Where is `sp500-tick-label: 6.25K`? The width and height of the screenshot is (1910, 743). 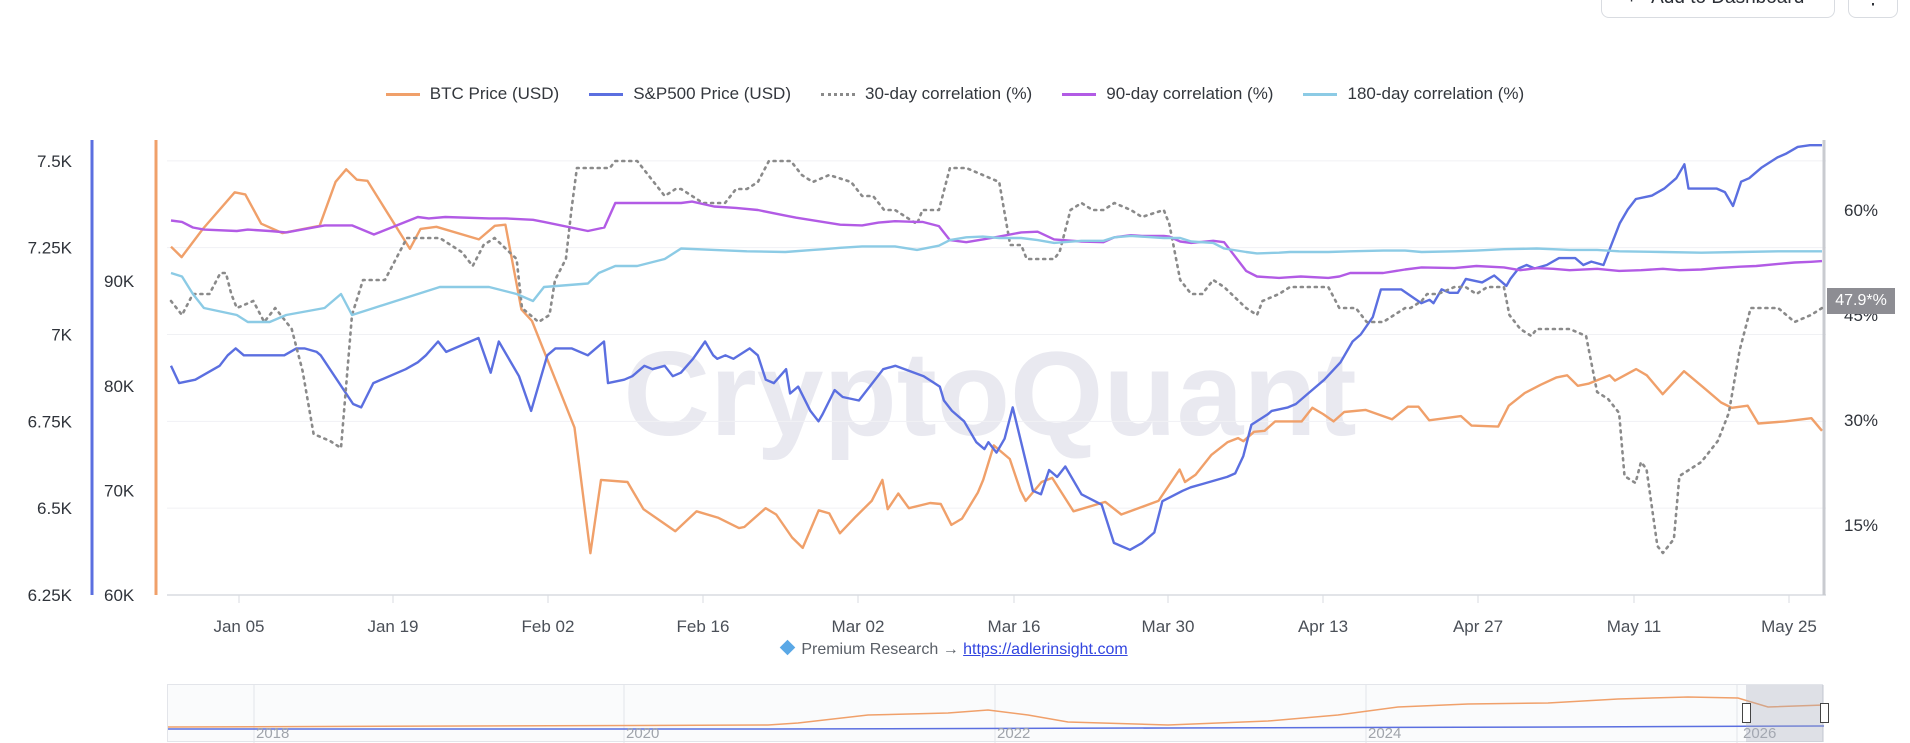
sp500-tick-label: 6.25K is located at coordinates (50, 595).